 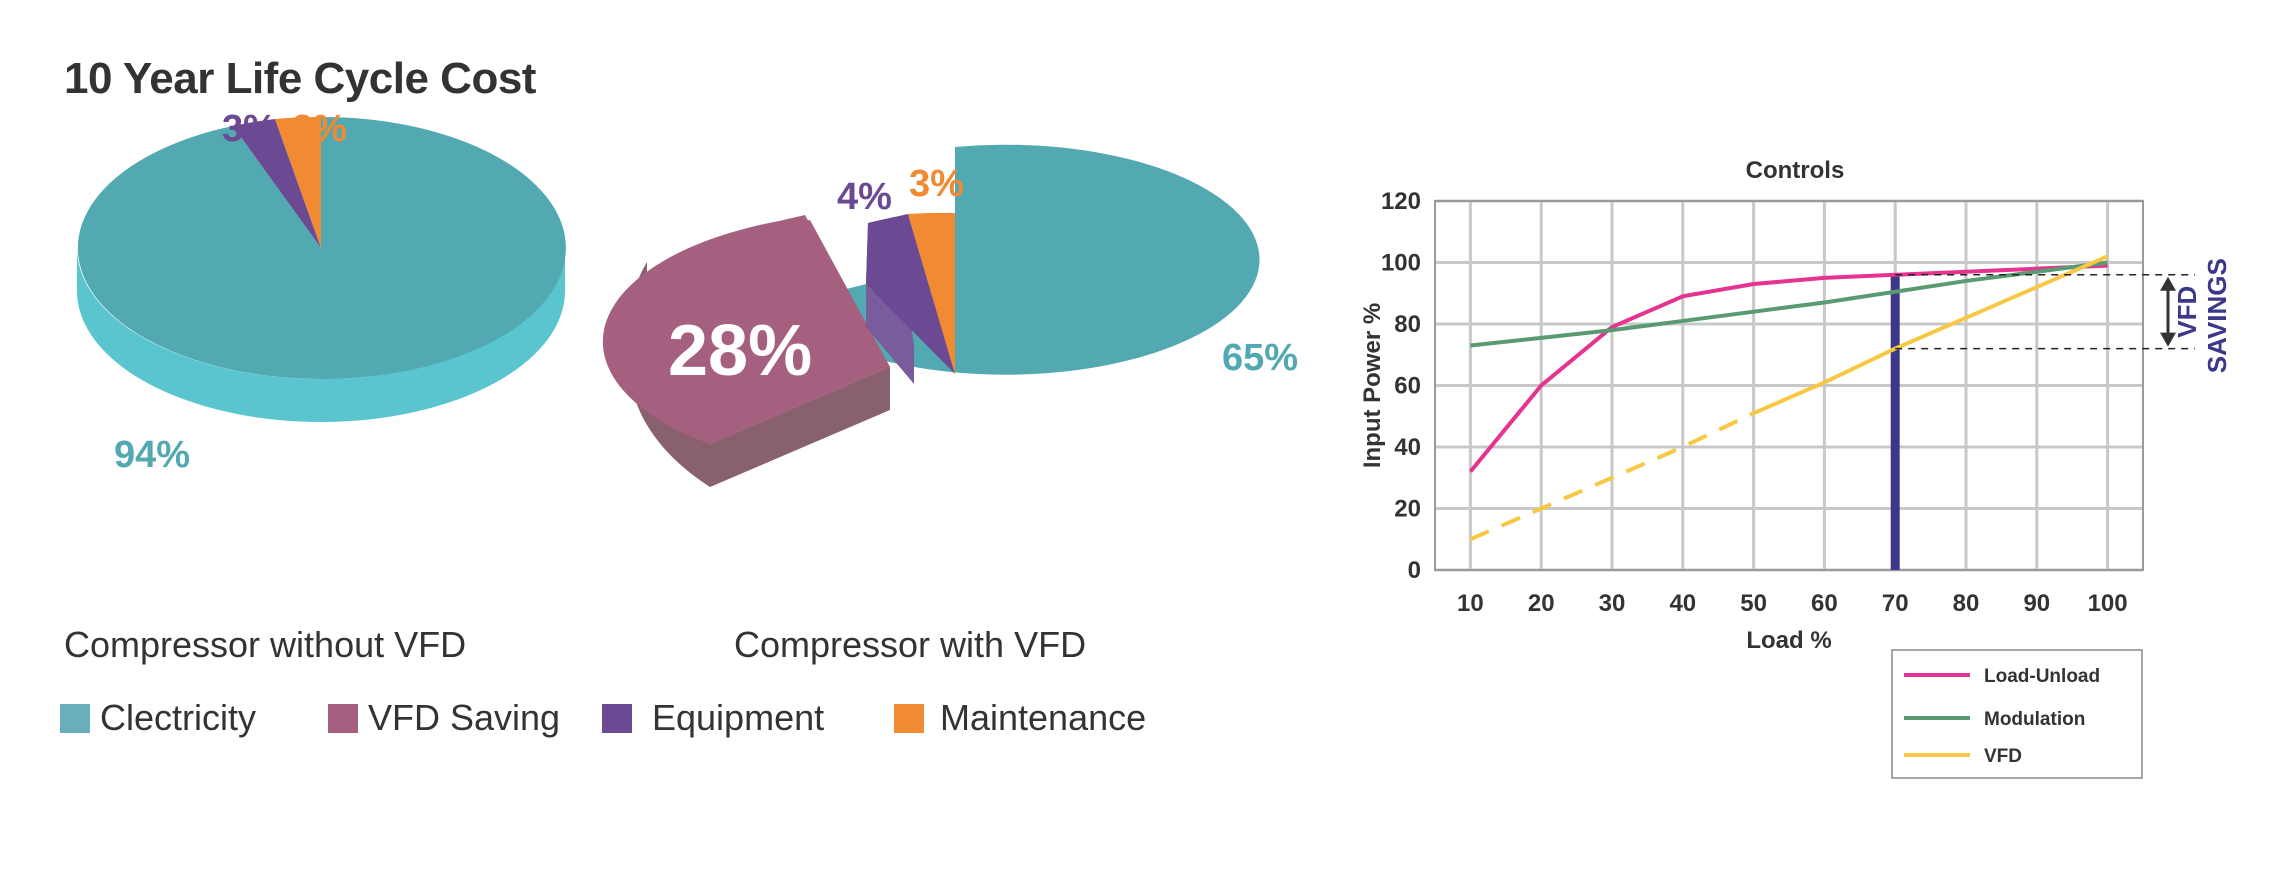 I want to click on pie2-vfd-side, so click(x=759, y=374).